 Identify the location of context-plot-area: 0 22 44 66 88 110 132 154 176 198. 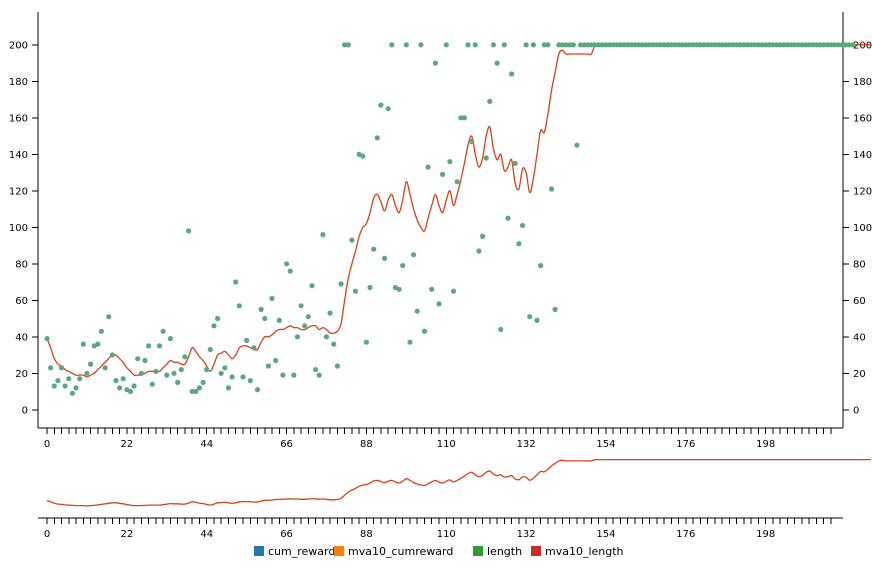
(454, 499).